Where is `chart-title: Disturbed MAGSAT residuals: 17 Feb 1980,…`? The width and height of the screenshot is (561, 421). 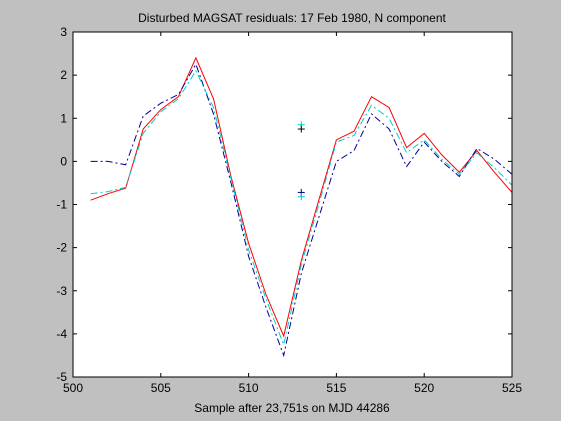 chart-title: Disturbed MAGSAT residuals: 17 Feb 1980,… is located at coordinates (292, 18).